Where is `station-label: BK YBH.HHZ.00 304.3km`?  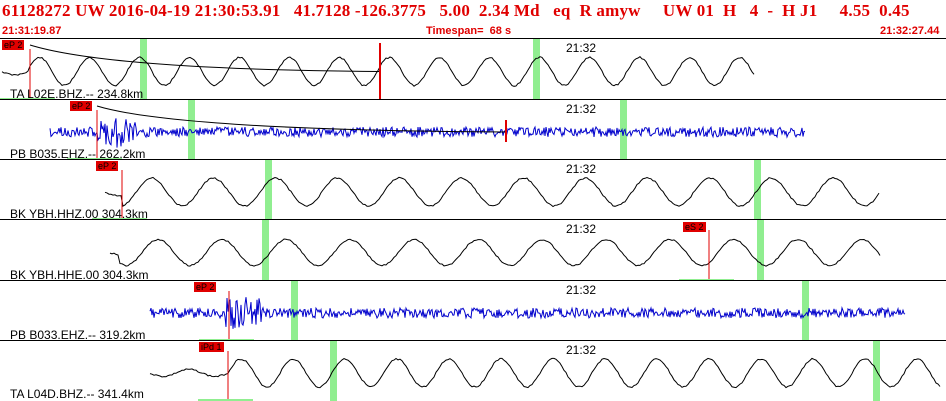 station-label: BK YBH.HHZ.00 304.3km is located at coordinates (79, 214).